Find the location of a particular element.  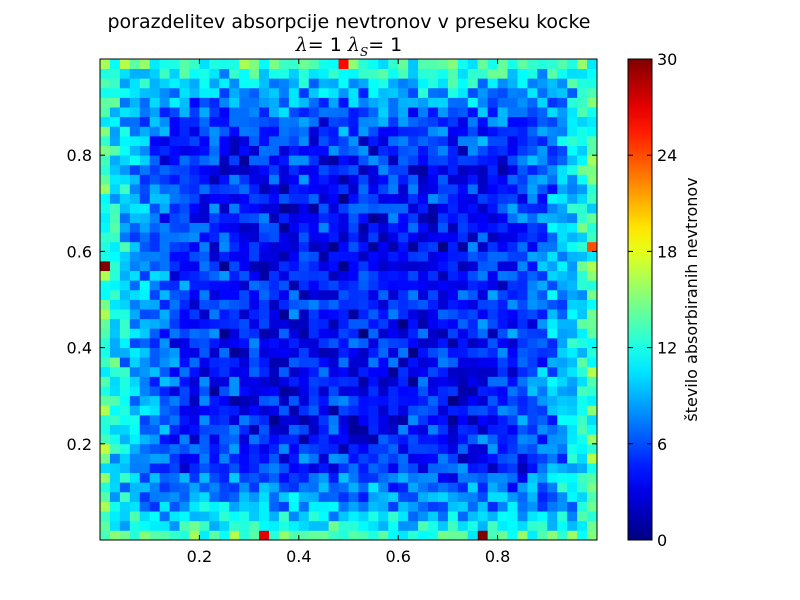

colorbar-tick-label: 6 is located at coordinates (662, 444).